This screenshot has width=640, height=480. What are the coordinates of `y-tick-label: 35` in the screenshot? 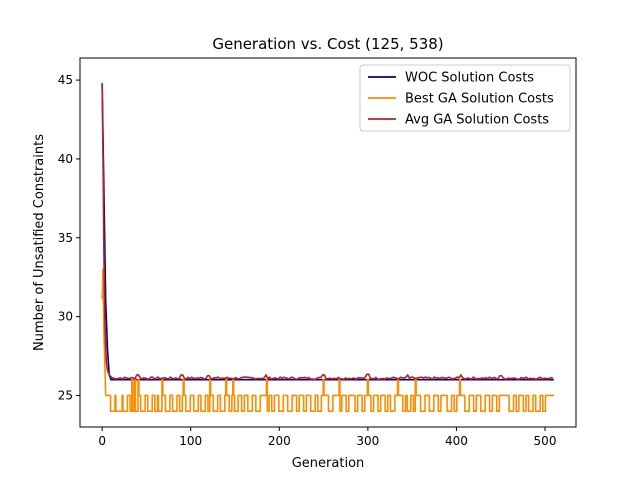 It's located at (65, 238).